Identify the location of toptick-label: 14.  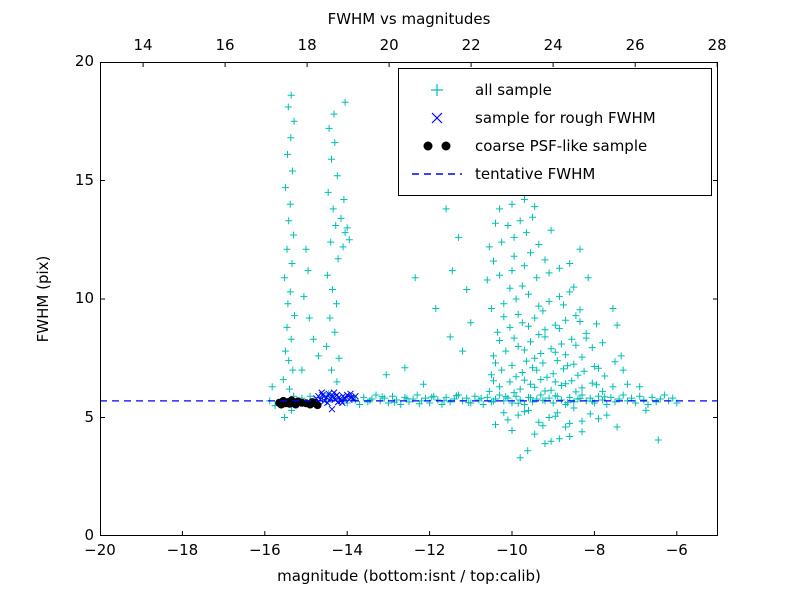
(143, 45).